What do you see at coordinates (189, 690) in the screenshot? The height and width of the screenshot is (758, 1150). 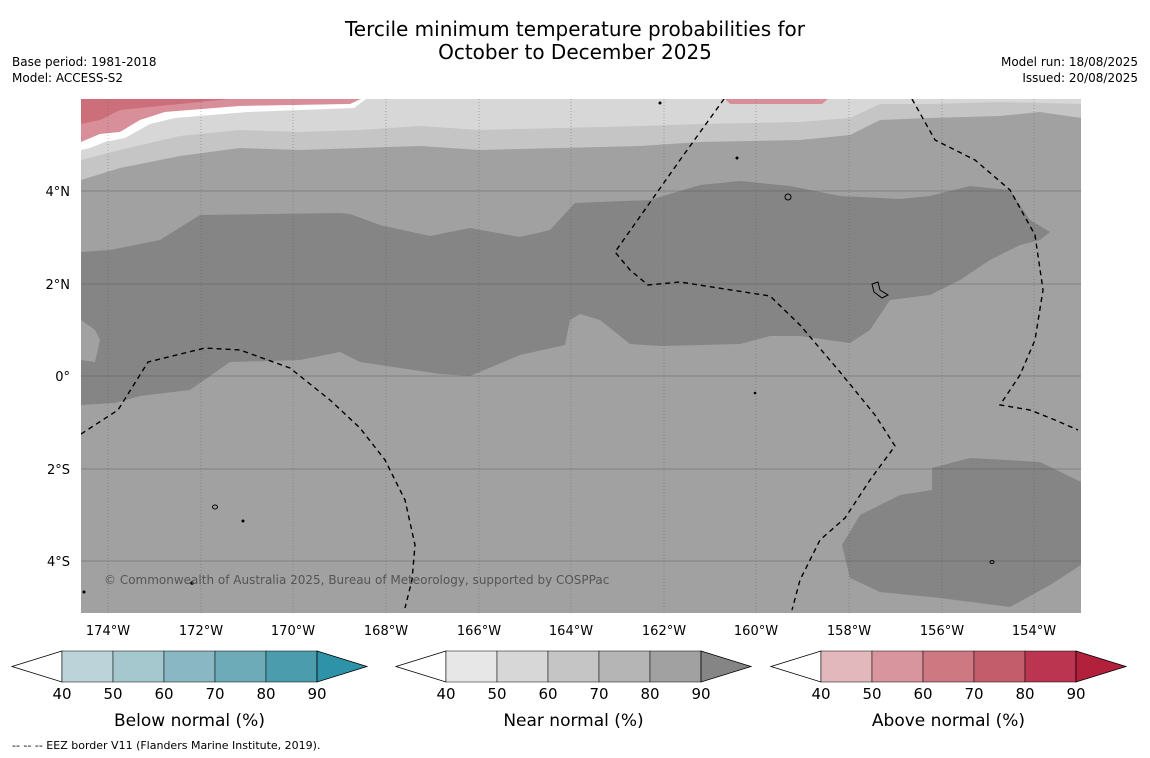 I see `colorbar-below: 40 50 60 70 80 90 Below normal (%)` at bounding box center [189, 690].